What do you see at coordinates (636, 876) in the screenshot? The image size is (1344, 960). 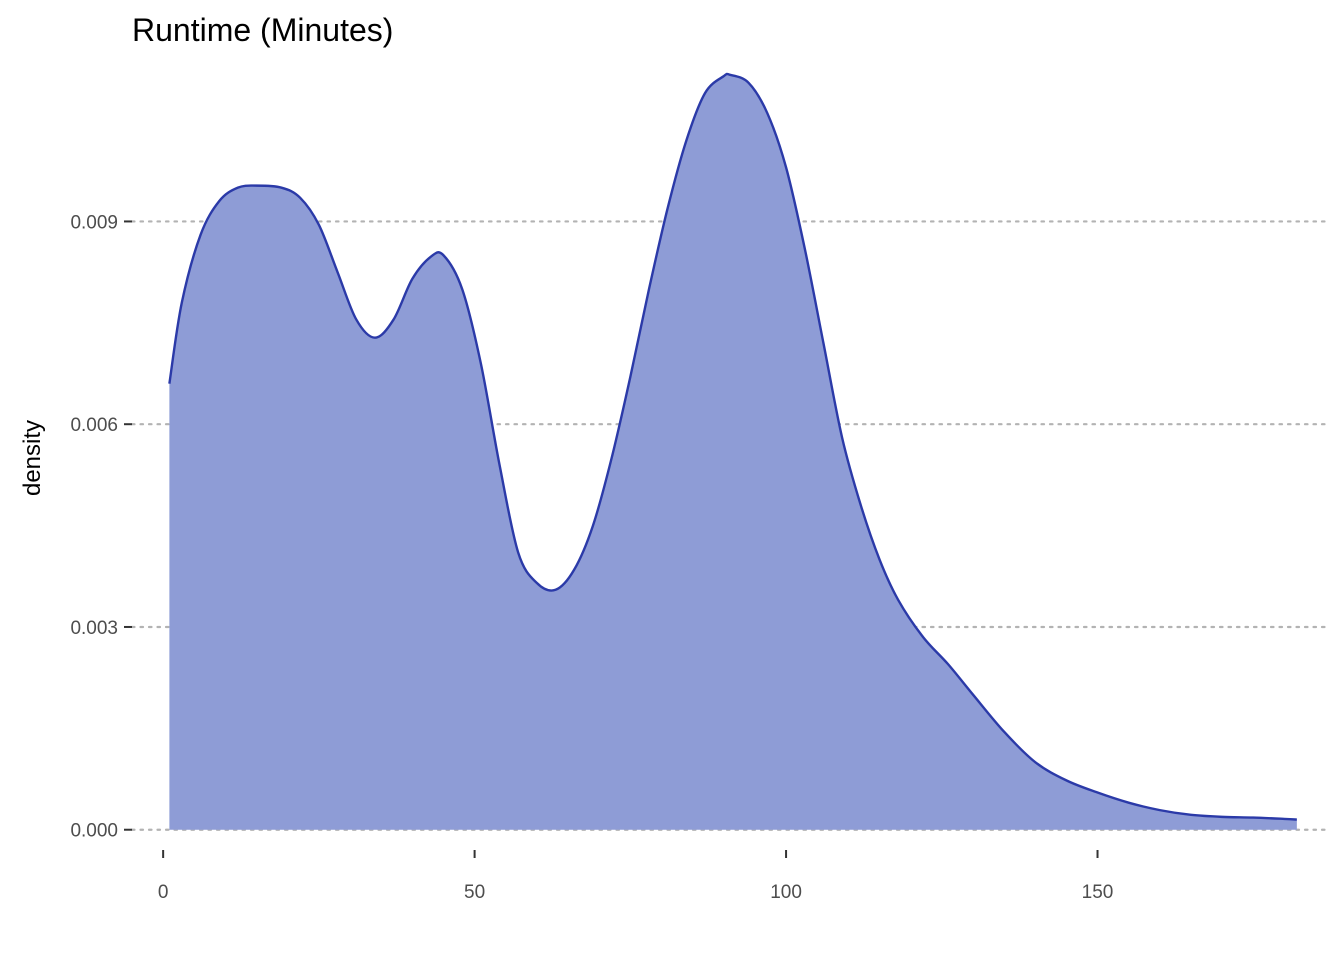 I see `x-axis: 0 50 100 150` at bounding box center [636, 876].